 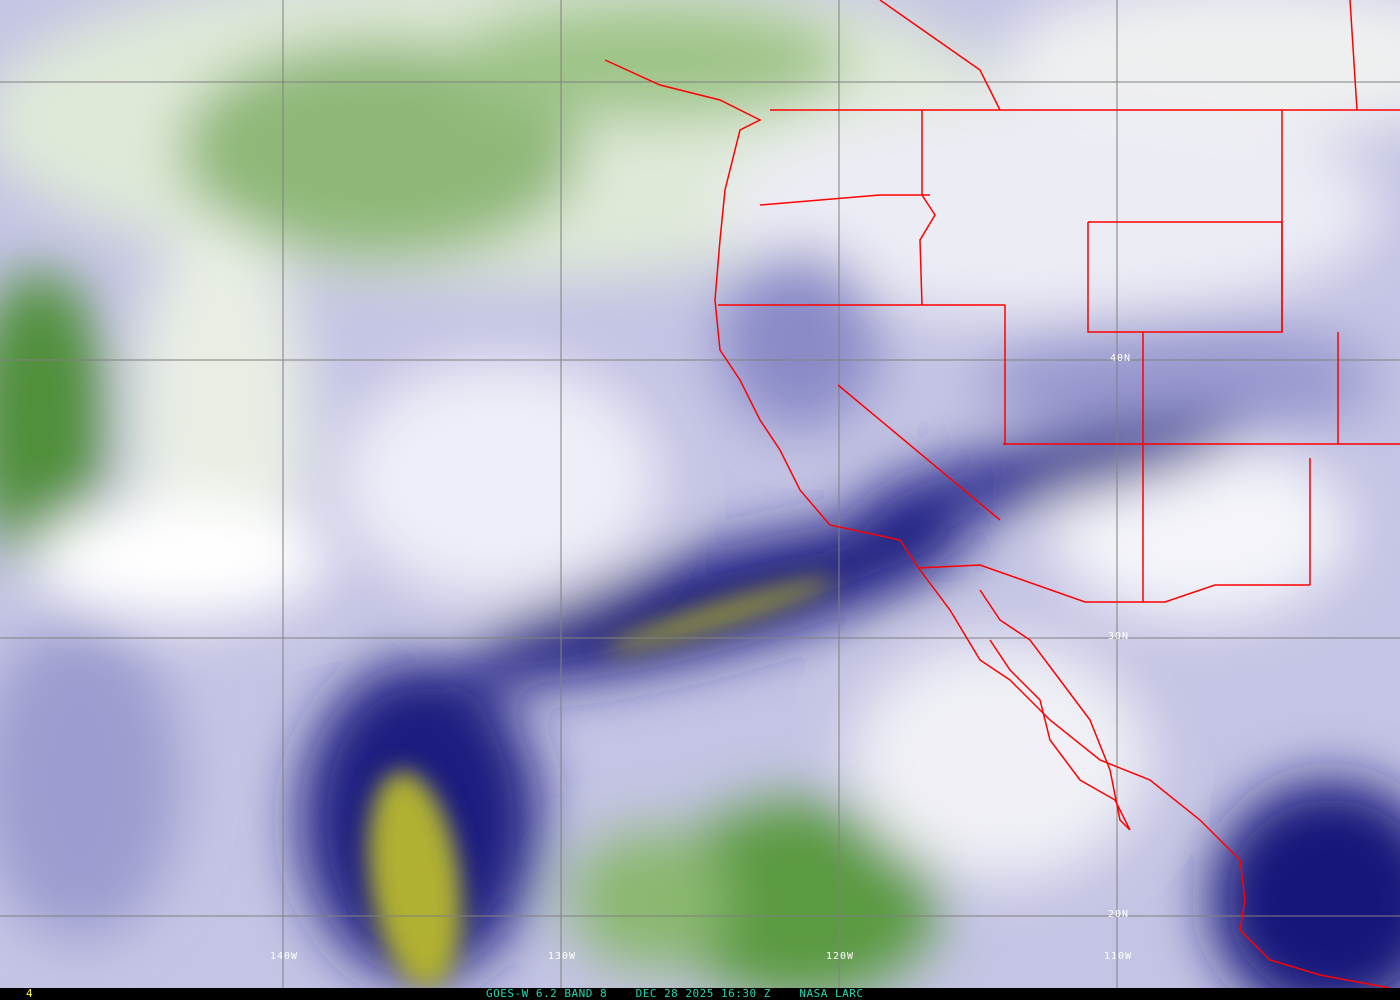 I want to click on longitude-label-120w: 120W, so click(x=840, y=956).